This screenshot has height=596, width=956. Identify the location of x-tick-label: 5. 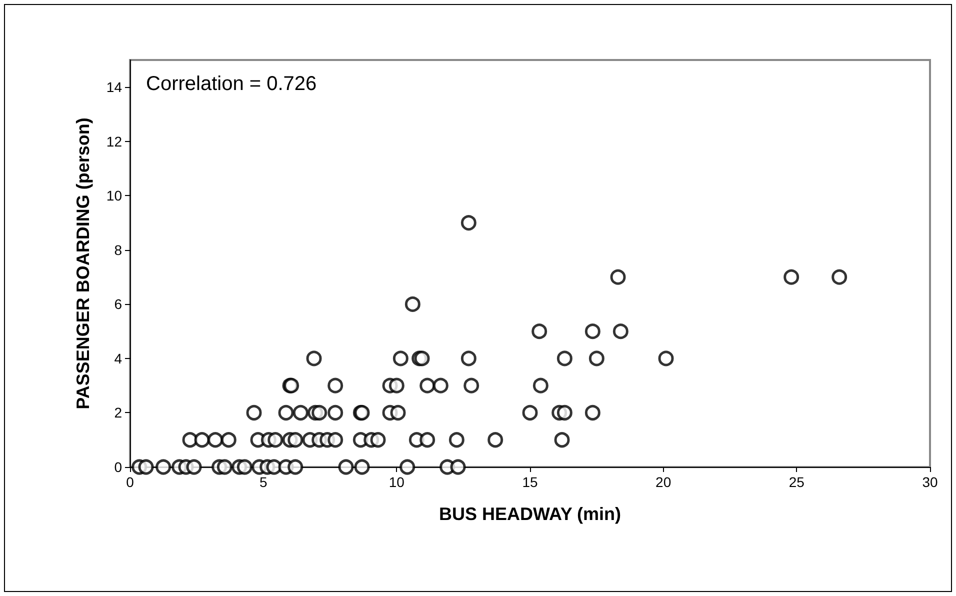
(263, 482).